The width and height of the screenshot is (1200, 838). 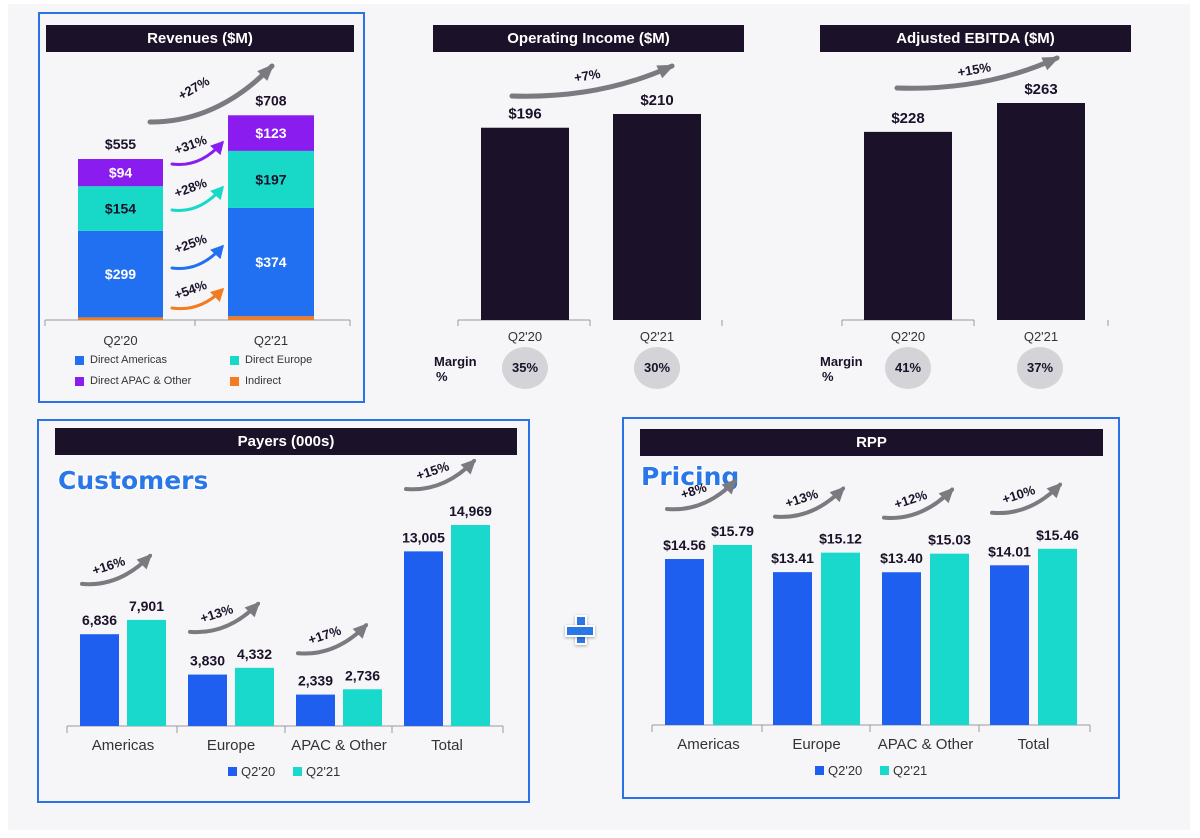 I want to click on payers-value-label-q220: 3,830, so click(x=207, y=661).